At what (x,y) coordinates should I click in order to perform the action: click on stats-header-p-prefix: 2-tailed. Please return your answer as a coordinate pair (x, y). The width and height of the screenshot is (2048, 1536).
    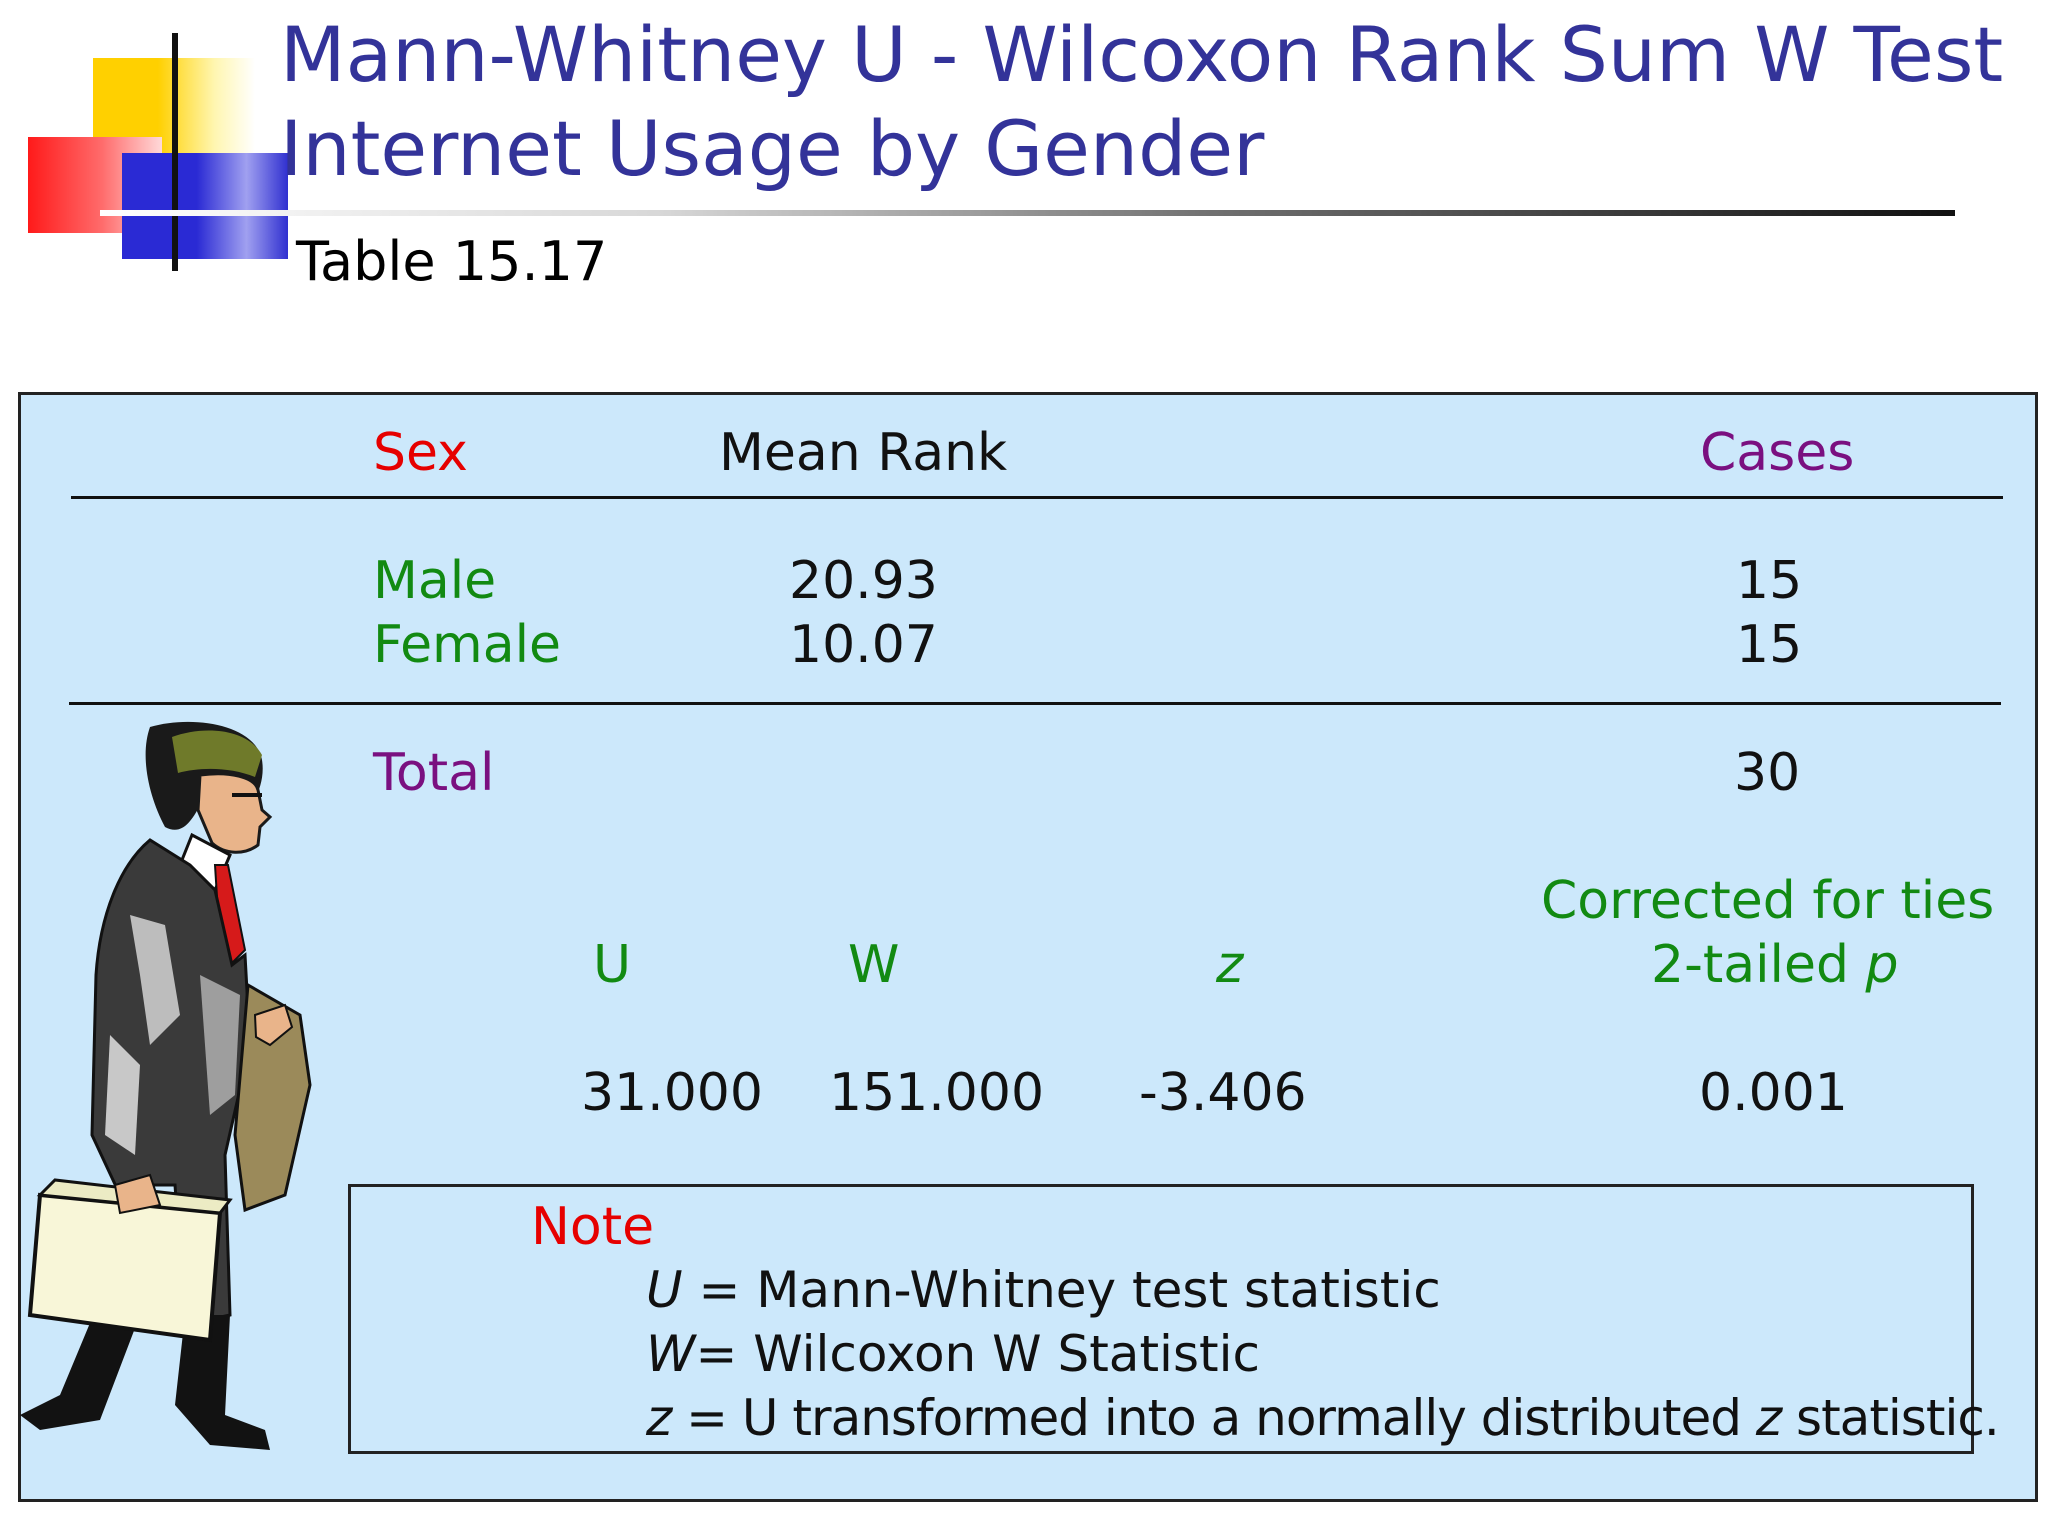
    Looking at the image, I should click on (1758, 965).